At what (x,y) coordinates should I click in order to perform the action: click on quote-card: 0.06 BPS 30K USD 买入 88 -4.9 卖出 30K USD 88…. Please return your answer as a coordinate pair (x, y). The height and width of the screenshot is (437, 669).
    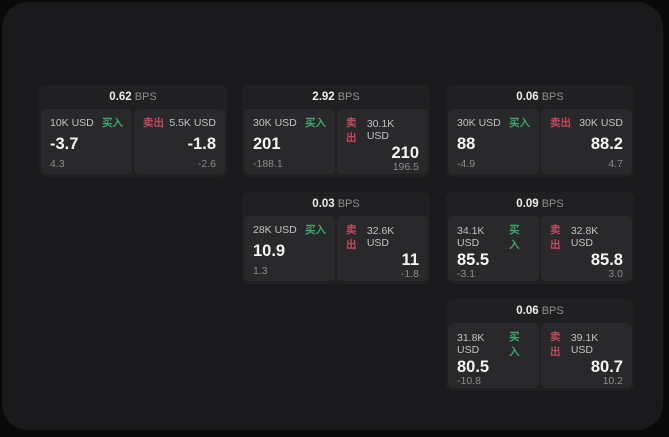
    Looking at the image, I should click on (540, 131).